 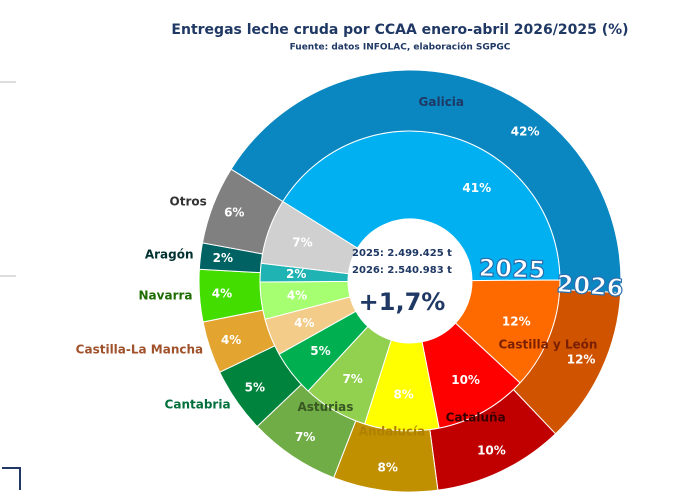 What do you see at coordinates (547, 344) in the screenshot?
I see `category-label: Castilla y León` at bounding box center [547, 344].